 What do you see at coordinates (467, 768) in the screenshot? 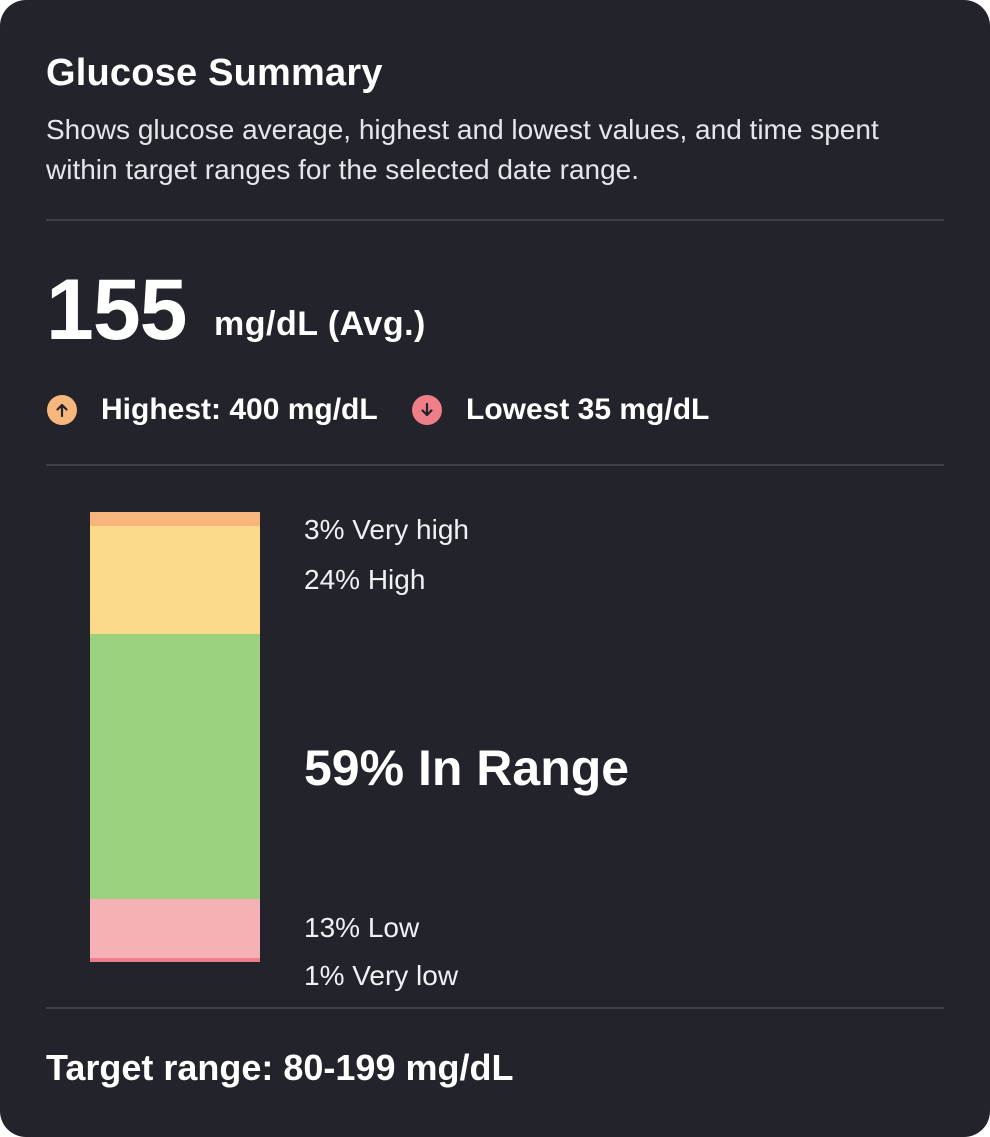
I see `range-label-in-range: 59% In Range` at bounding box center [467, 768].